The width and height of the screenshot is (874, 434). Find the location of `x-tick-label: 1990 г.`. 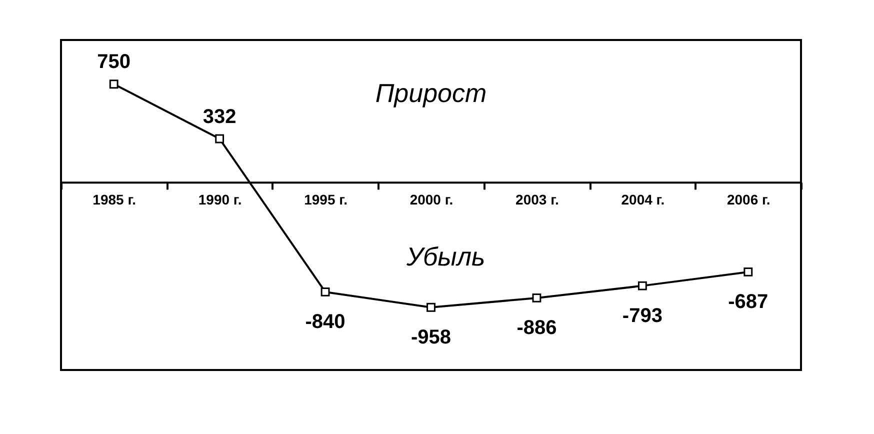

x-tick-label: 1990 г. is located at coordinates (220, 200).